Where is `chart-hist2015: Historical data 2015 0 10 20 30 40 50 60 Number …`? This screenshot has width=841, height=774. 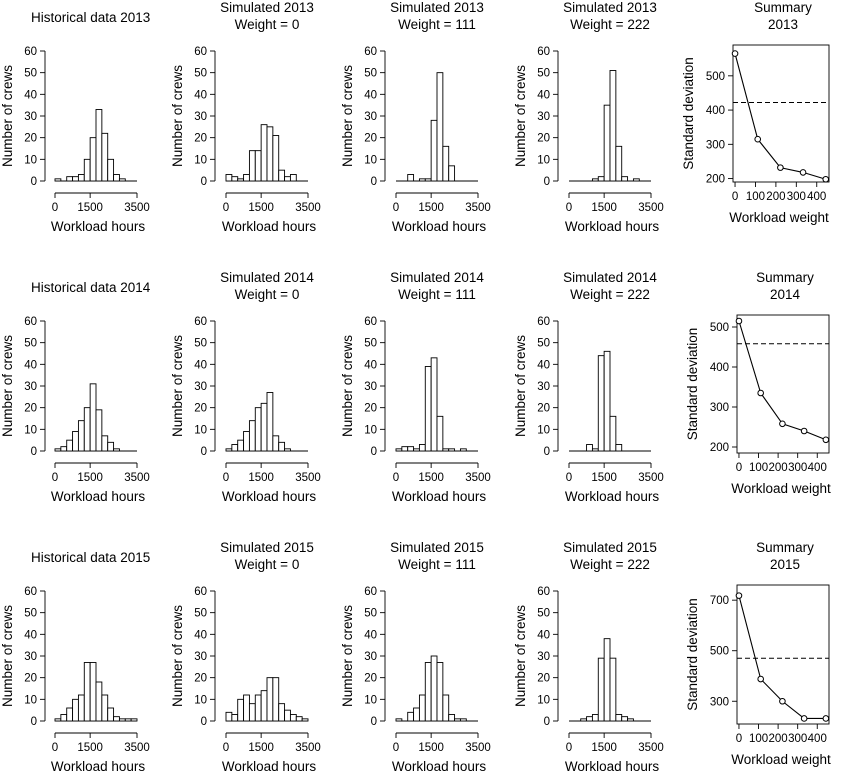 chart-hist2015: Historical data 2015 0 10 20 30 40 50 60 Number … is located at coordinates (75, 662).